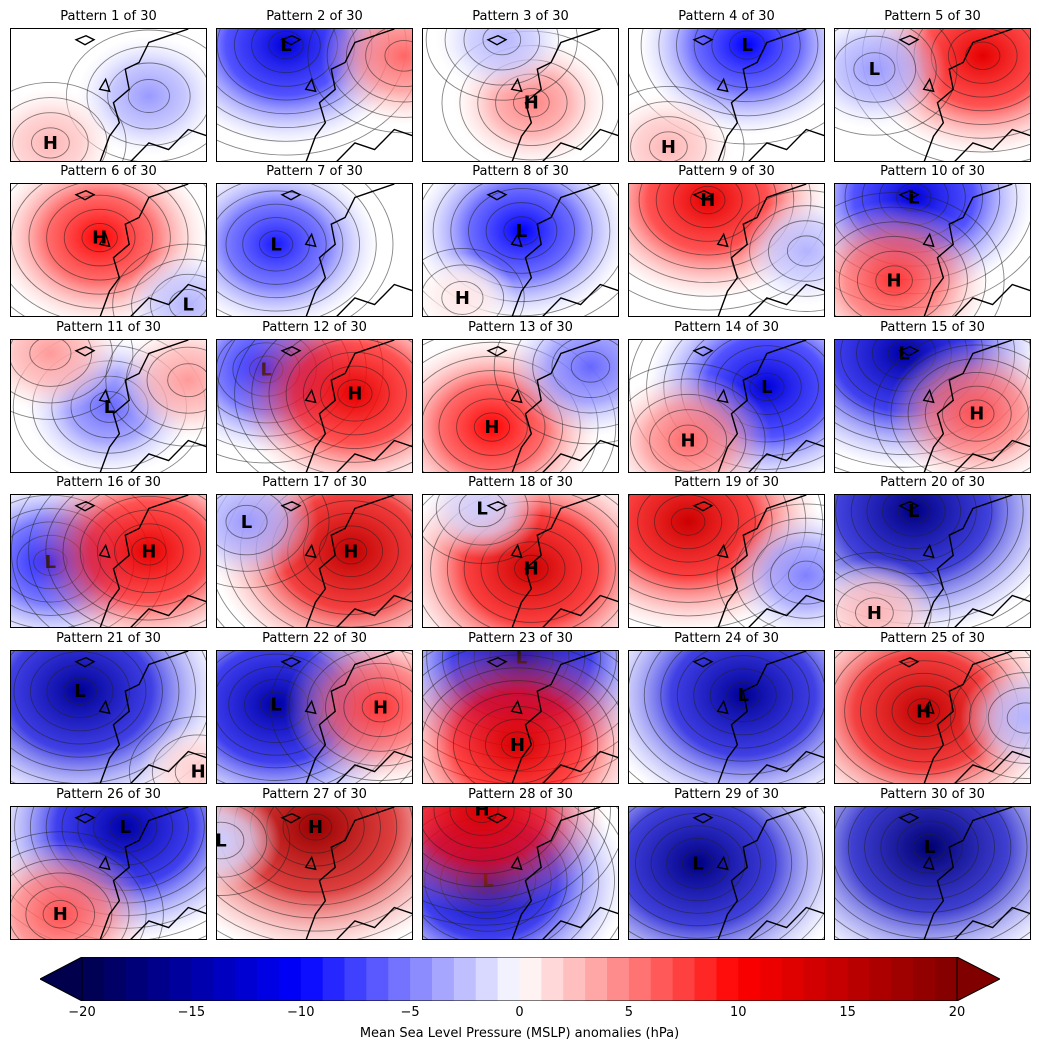 The height and width of the screenshot is (1052, 1039). I want to click on pattern-panel: Pattern 3 of 30 H, so click(520, 85).